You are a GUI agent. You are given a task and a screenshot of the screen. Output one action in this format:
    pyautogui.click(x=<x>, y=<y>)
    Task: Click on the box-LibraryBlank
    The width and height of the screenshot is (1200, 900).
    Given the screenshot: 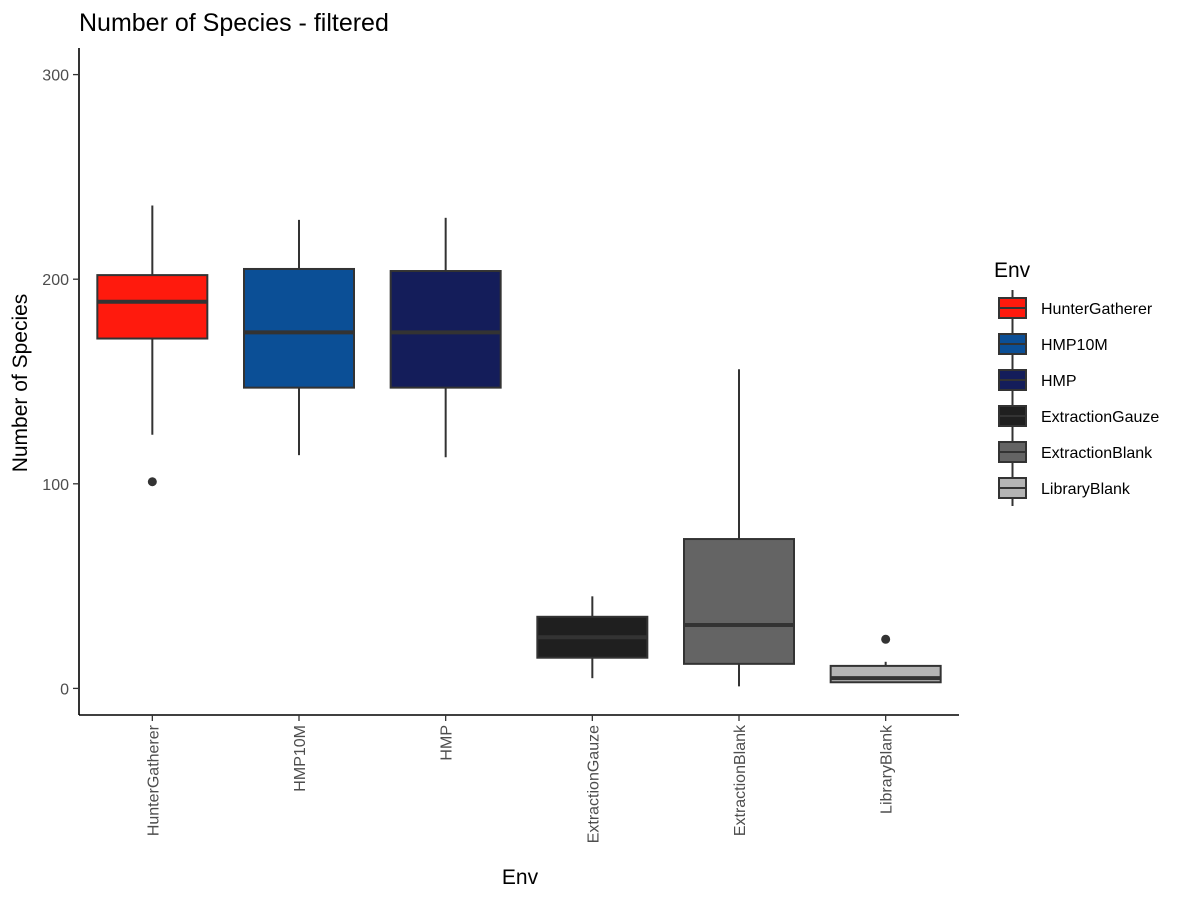 What is the action you would take?
    pyautogui.click(x=885, y=659)
    